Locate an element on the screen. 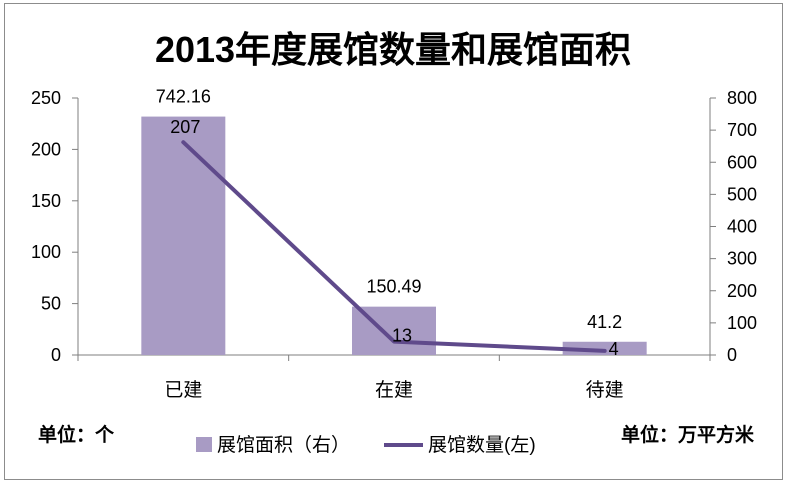  x-axis-category-label: 在建 is located at coordinates (394, 390).